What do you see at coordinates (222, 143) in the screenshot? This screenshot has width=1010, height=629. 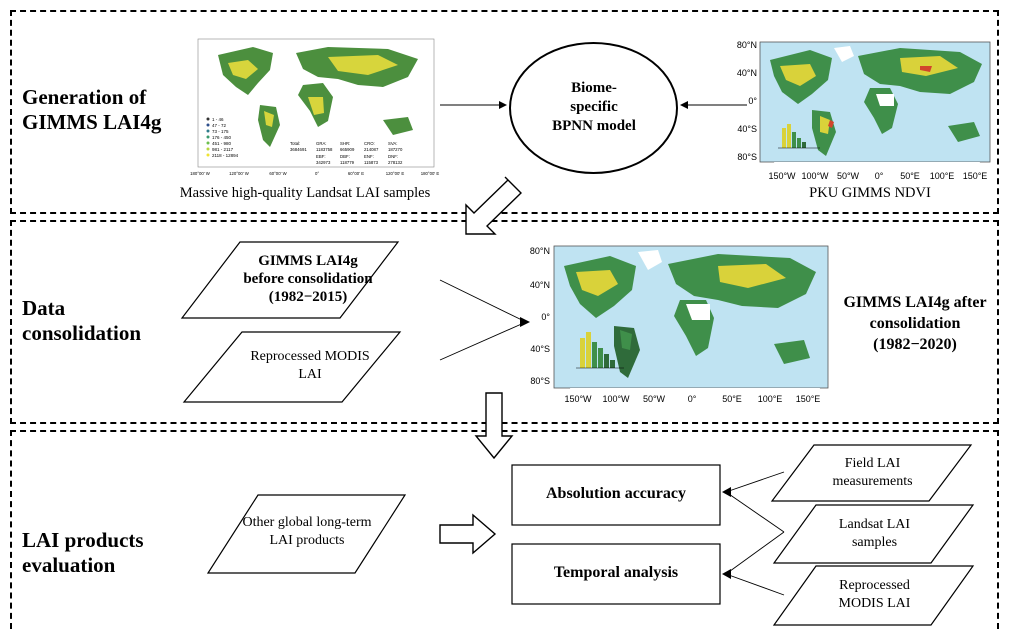 I see `legend-item-5: 451 - 980` at bounding box center [222, 143].